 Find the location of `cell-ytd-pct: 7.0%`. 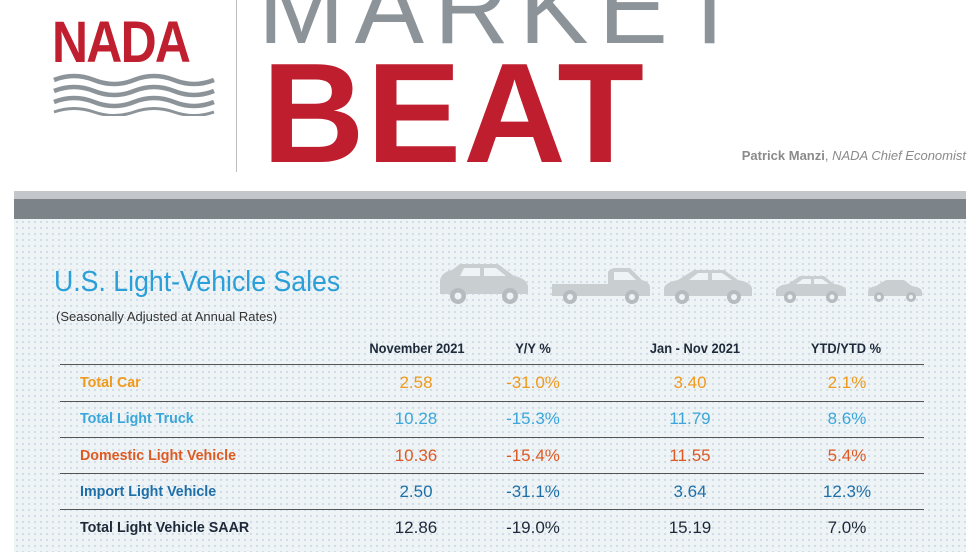

cell-ytd-pct: 7.0% is located at coordinates (847, 527).